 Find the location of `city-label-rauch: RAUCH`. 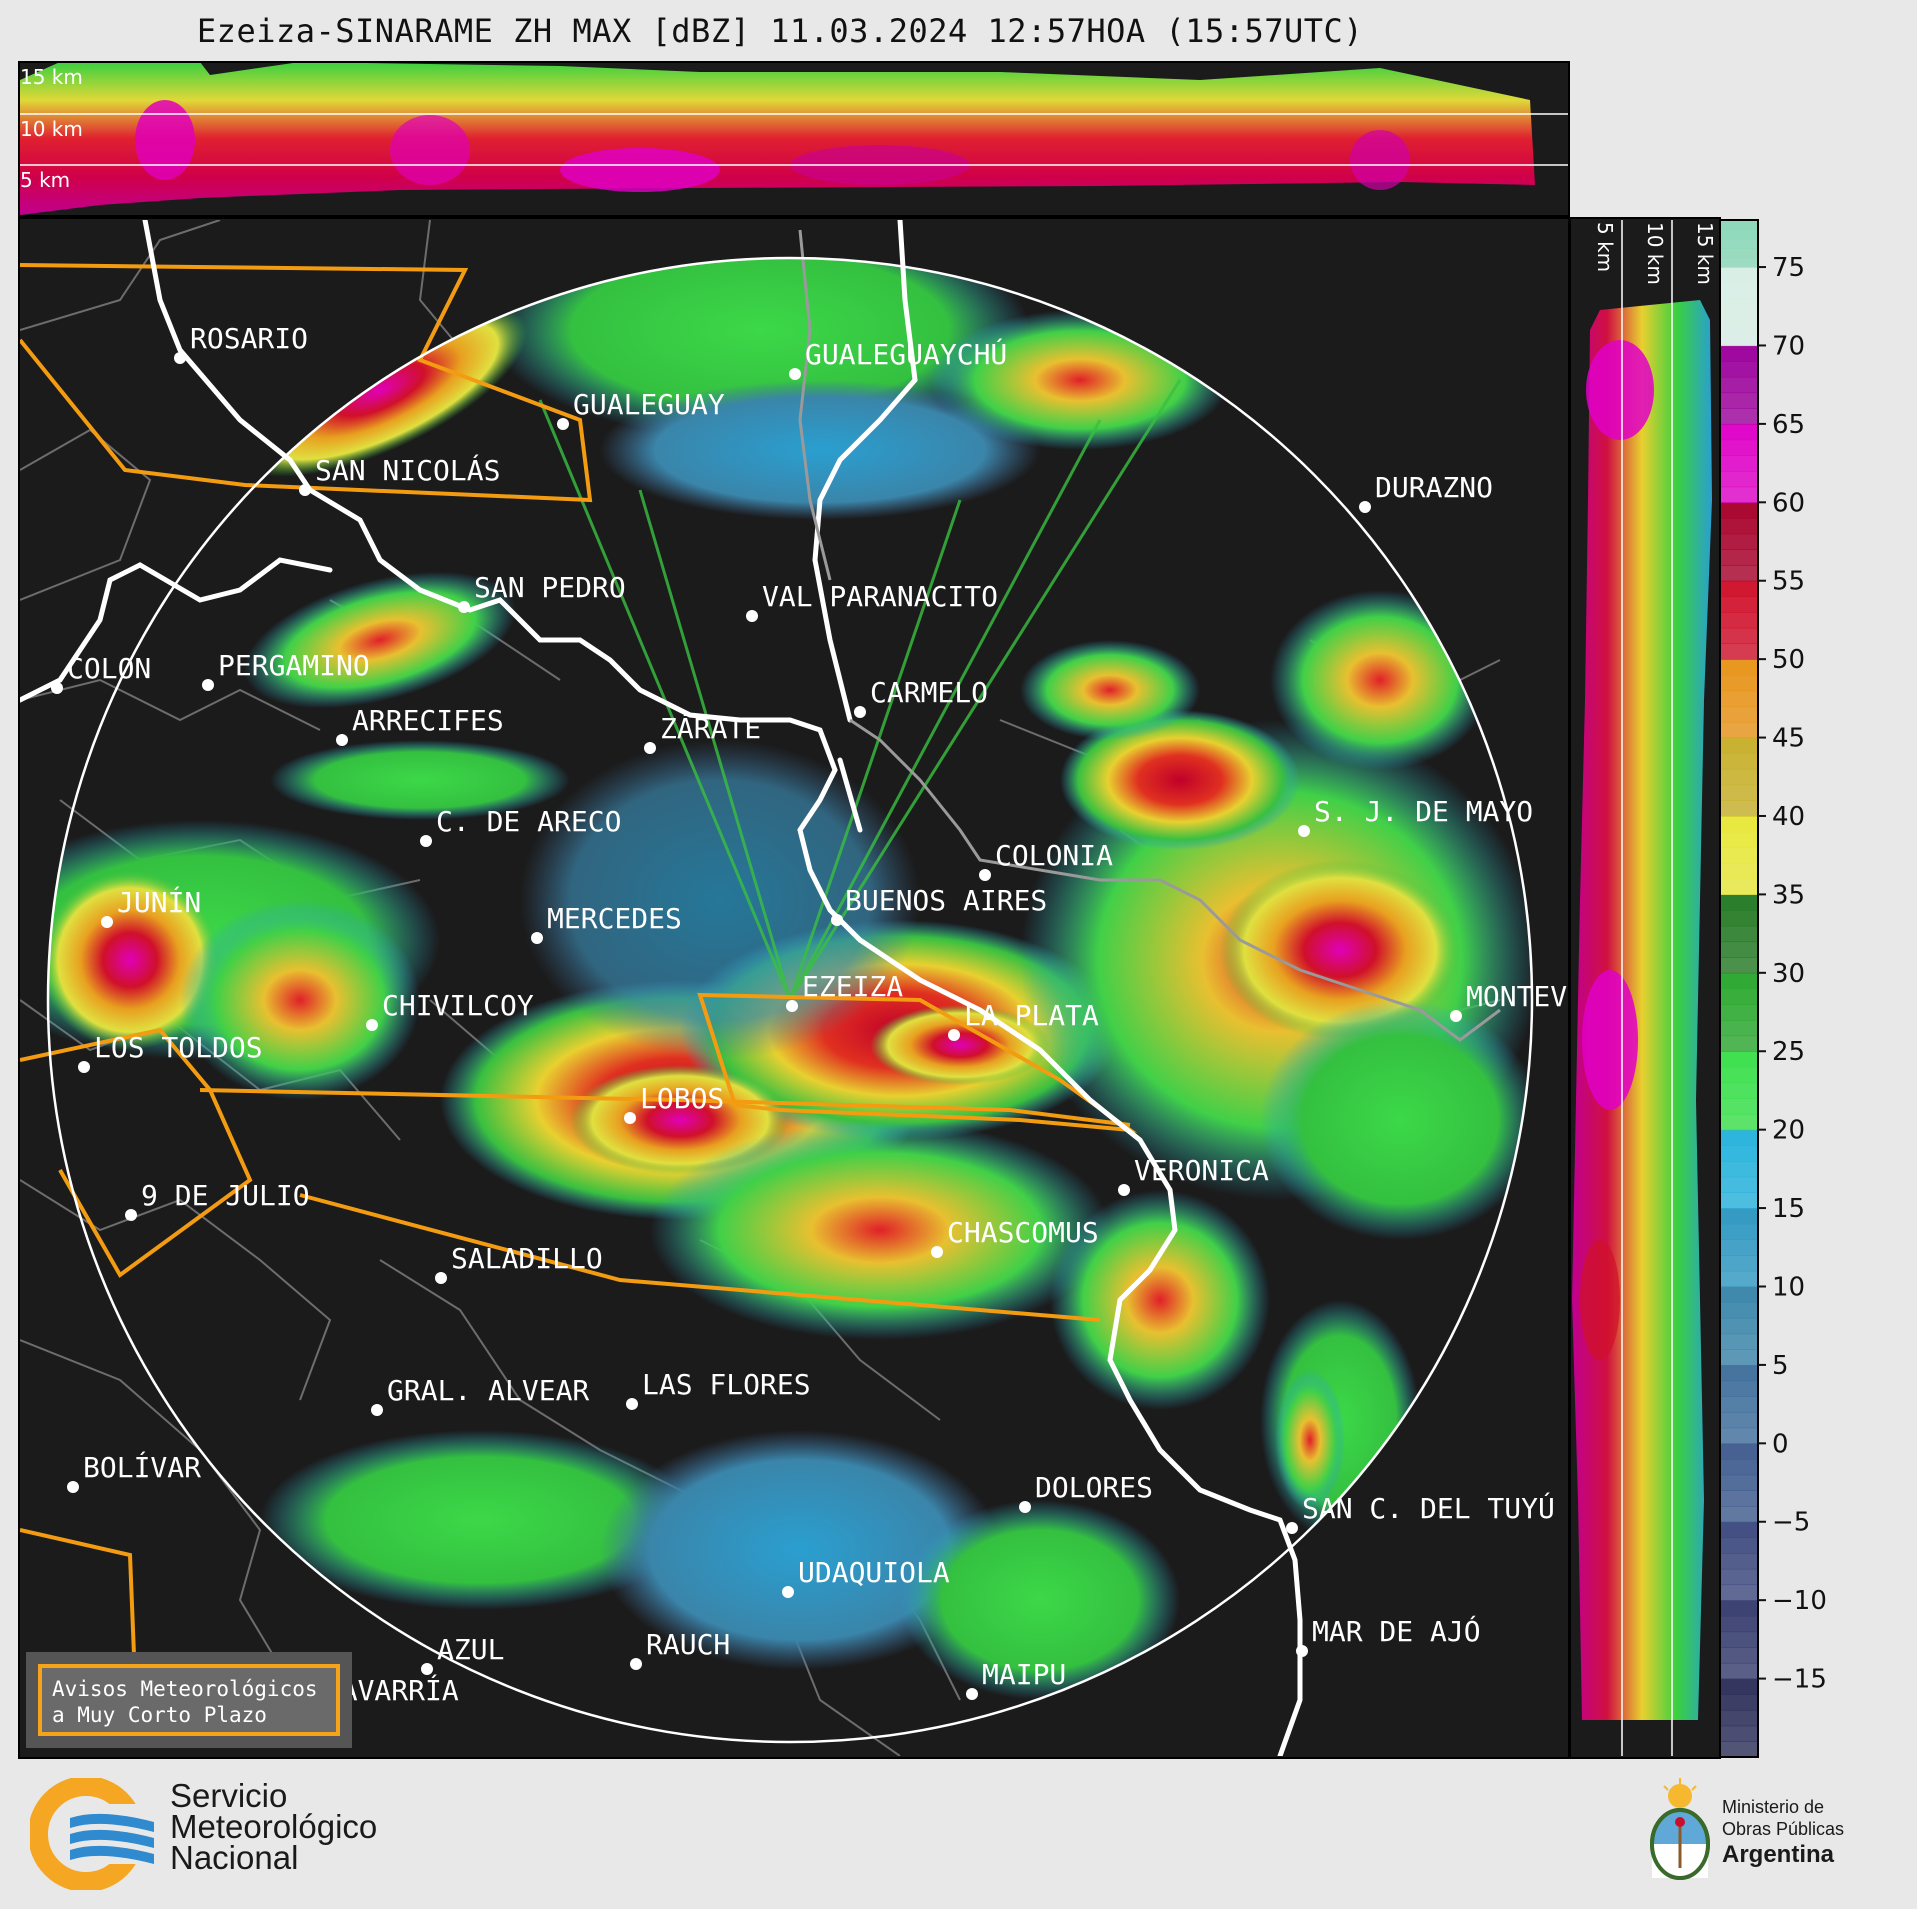

city-label-rauch: RAUCH is located at coordinates (688, 1644).